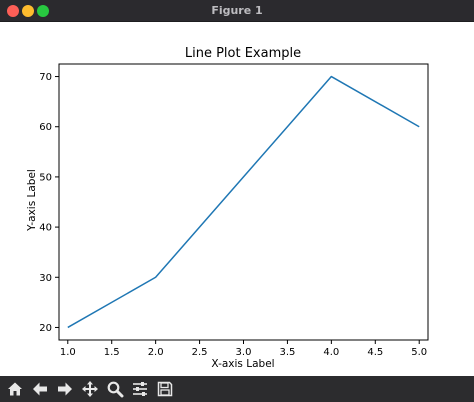  I want to click on y-tick-label: 40, so click(45, 228).